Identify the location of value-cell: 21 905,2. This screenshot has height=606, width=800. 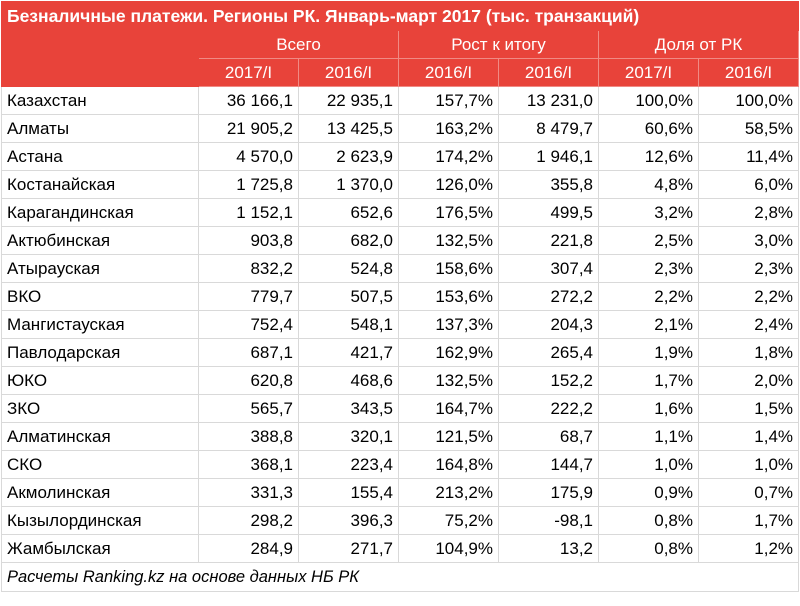
(248, 128).